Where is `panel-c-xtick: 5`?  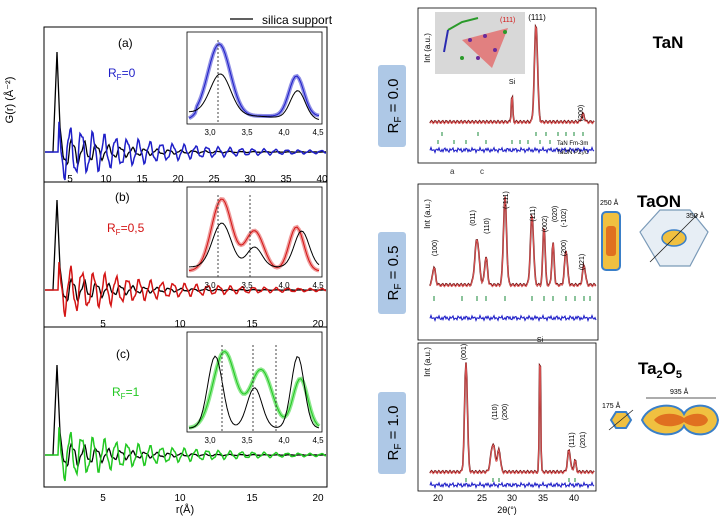 panel-c-xtick: 5 is located at coordinates (103, 498).